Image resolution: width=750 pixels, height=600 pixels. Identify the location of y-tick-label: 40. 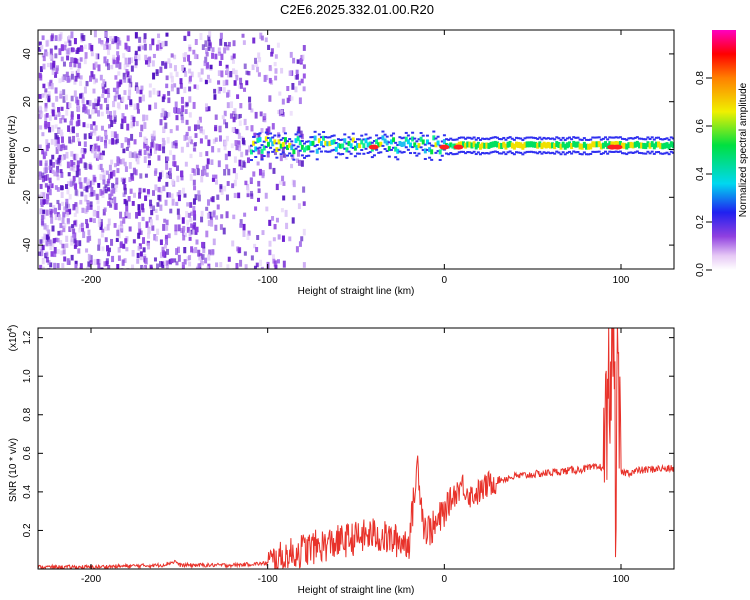
(27, 54).